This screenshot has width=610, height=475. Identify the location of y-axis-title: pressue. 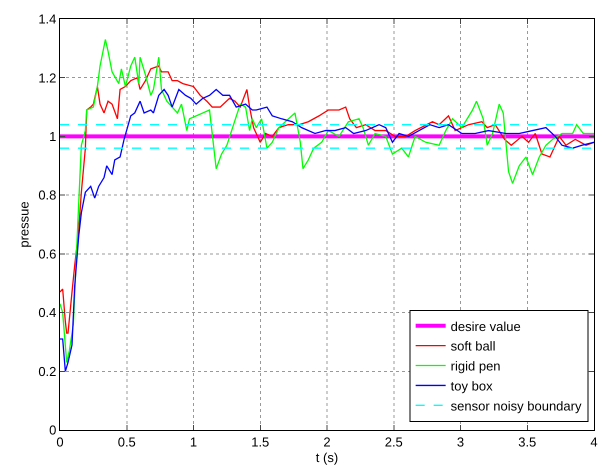
(24, 224).